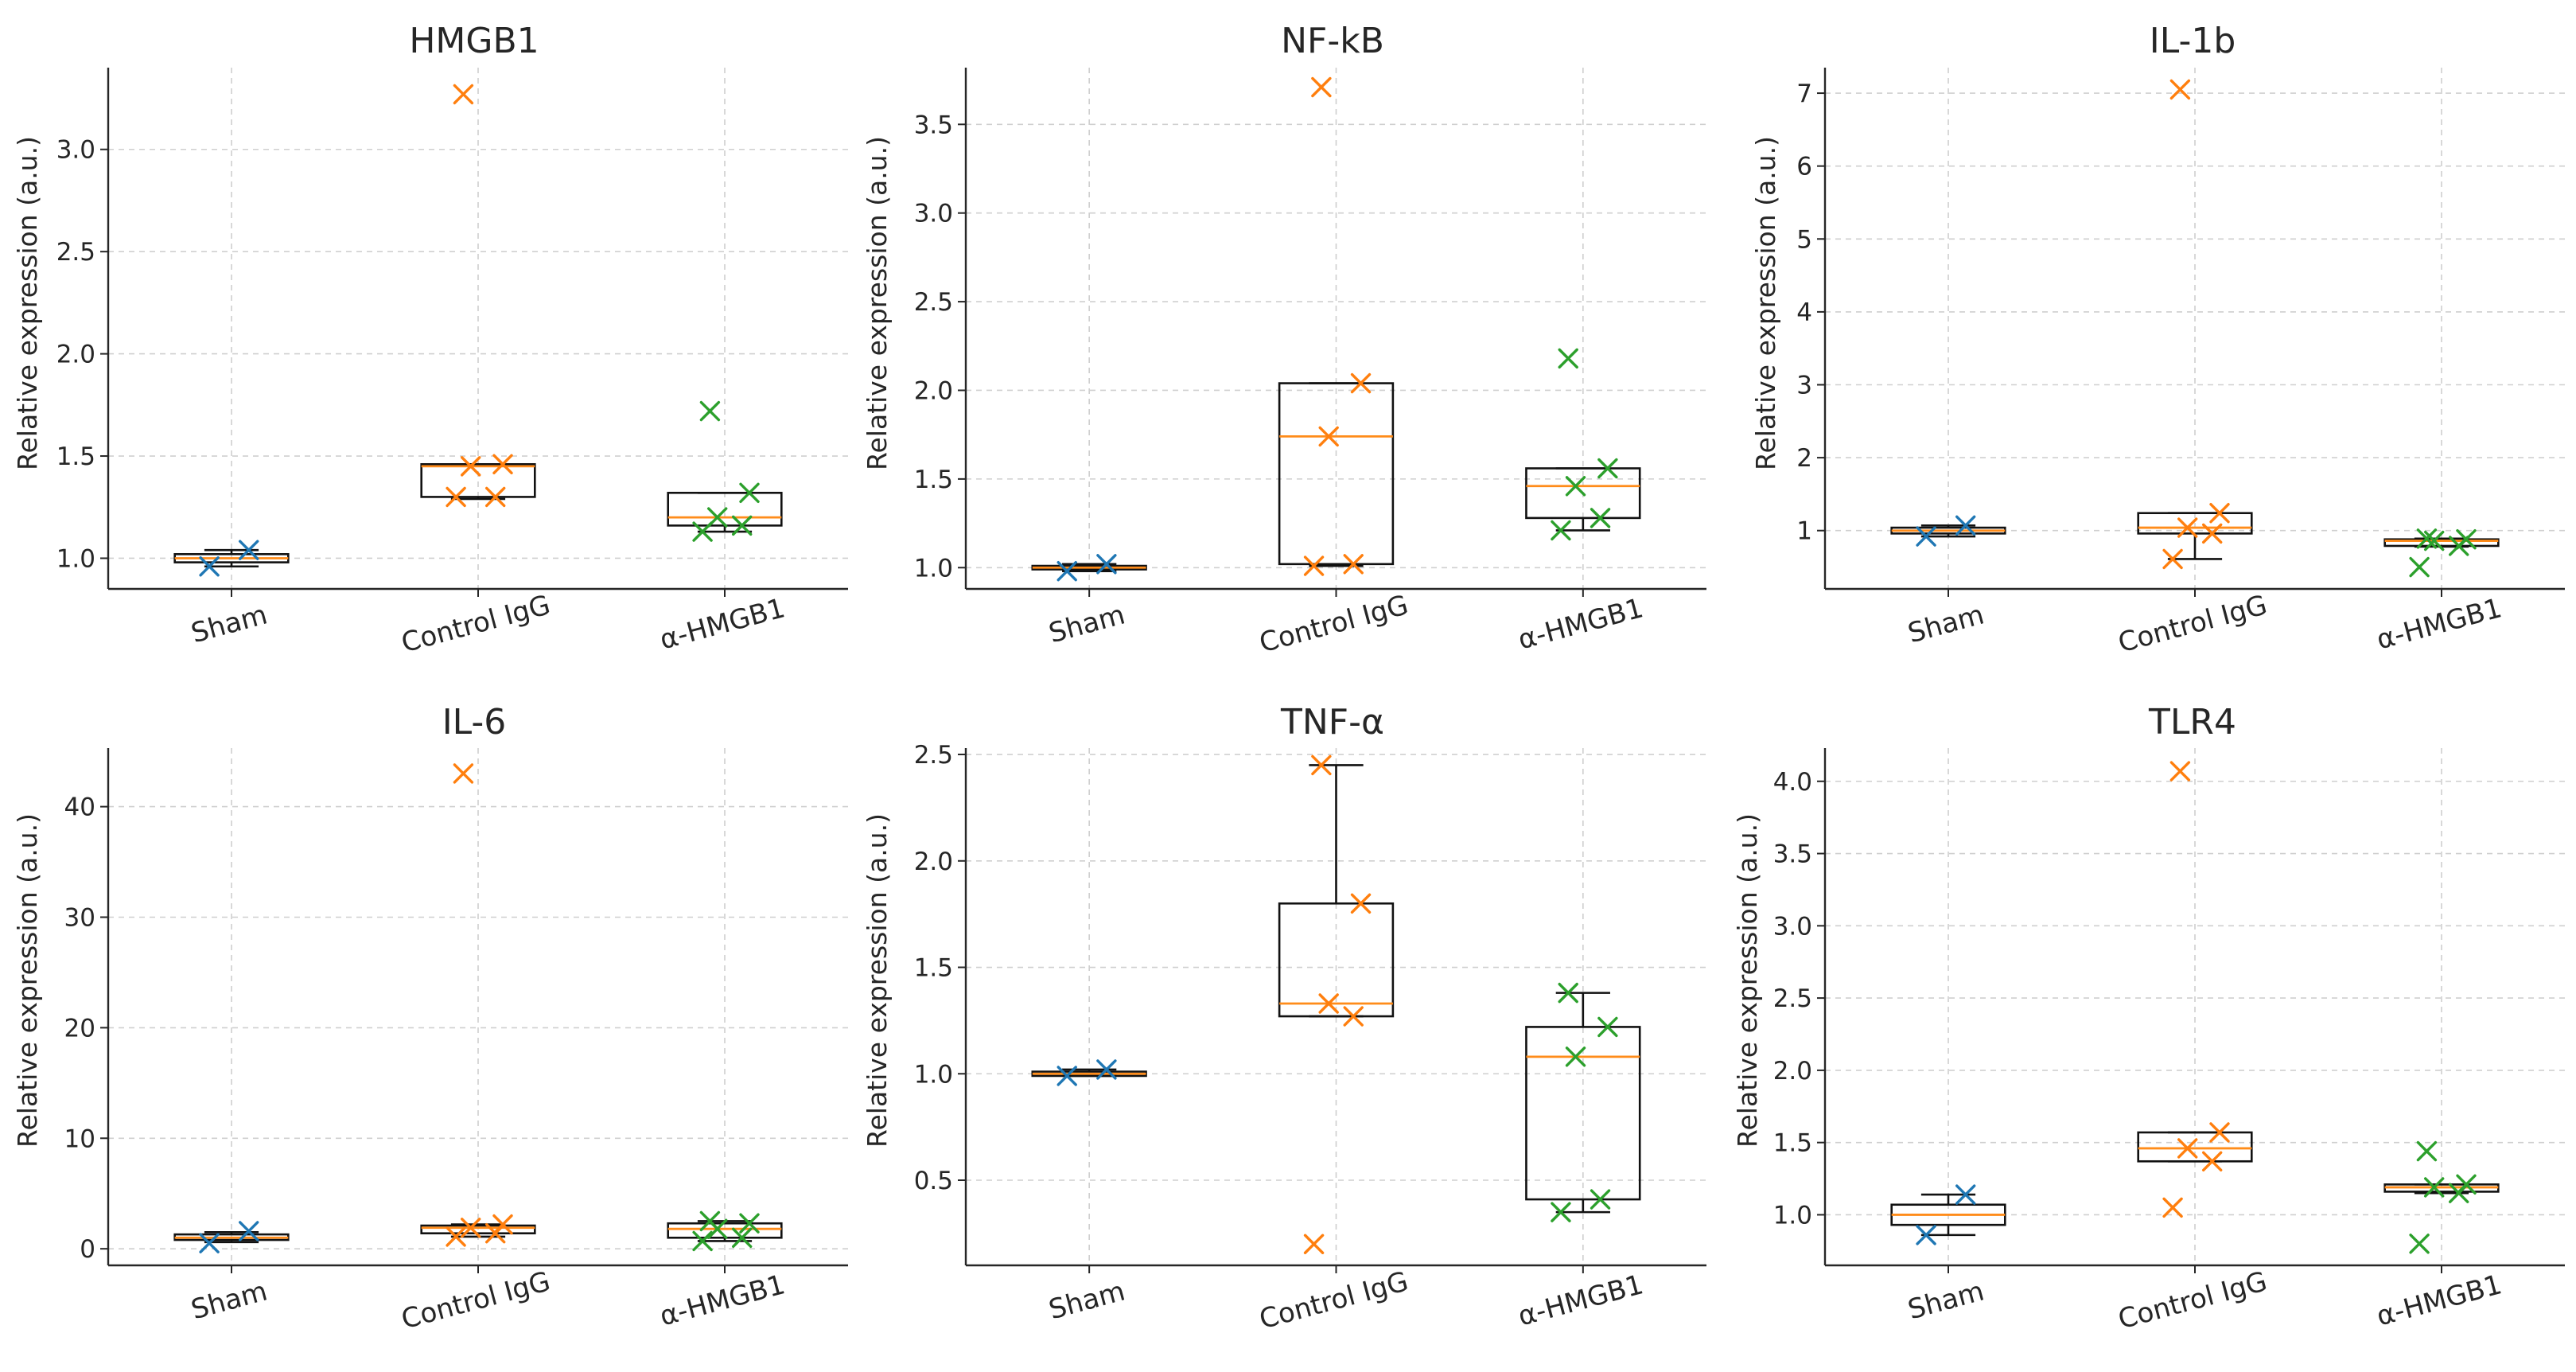 The image size is (2576, 1372). What do you see at coordinates (475, 722) in the screenshot?
I see `panel-title: IL-6` at bounding box center [475, 722].